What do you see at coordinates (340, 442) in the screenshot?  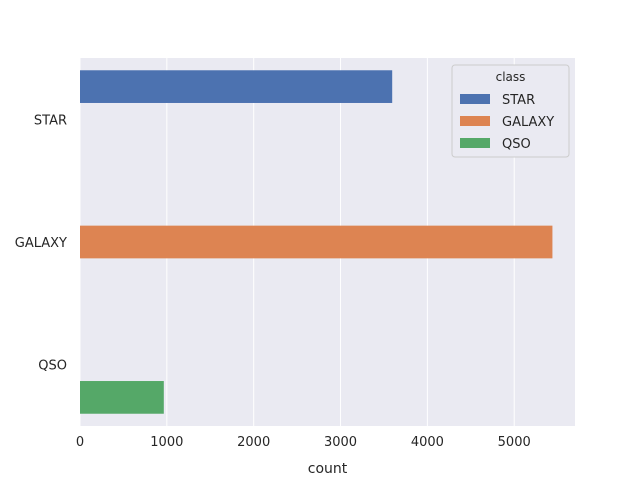 I see `x-tick-label: 3000` at bounding box center [340, 442].